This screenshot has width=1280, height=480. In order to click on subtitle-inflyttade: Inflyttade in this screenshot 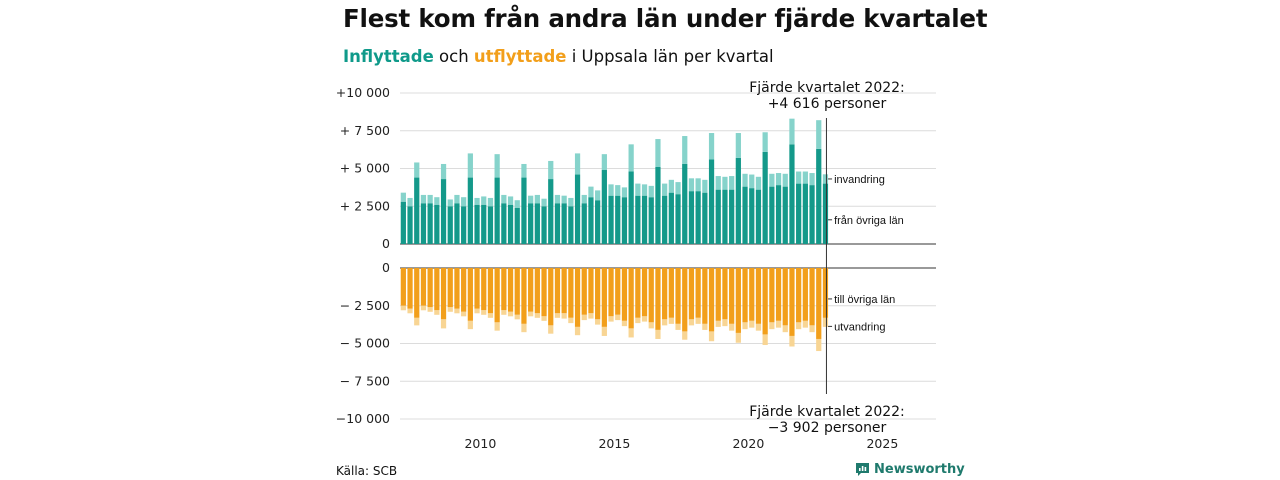, I will do `click(388, 56)`.